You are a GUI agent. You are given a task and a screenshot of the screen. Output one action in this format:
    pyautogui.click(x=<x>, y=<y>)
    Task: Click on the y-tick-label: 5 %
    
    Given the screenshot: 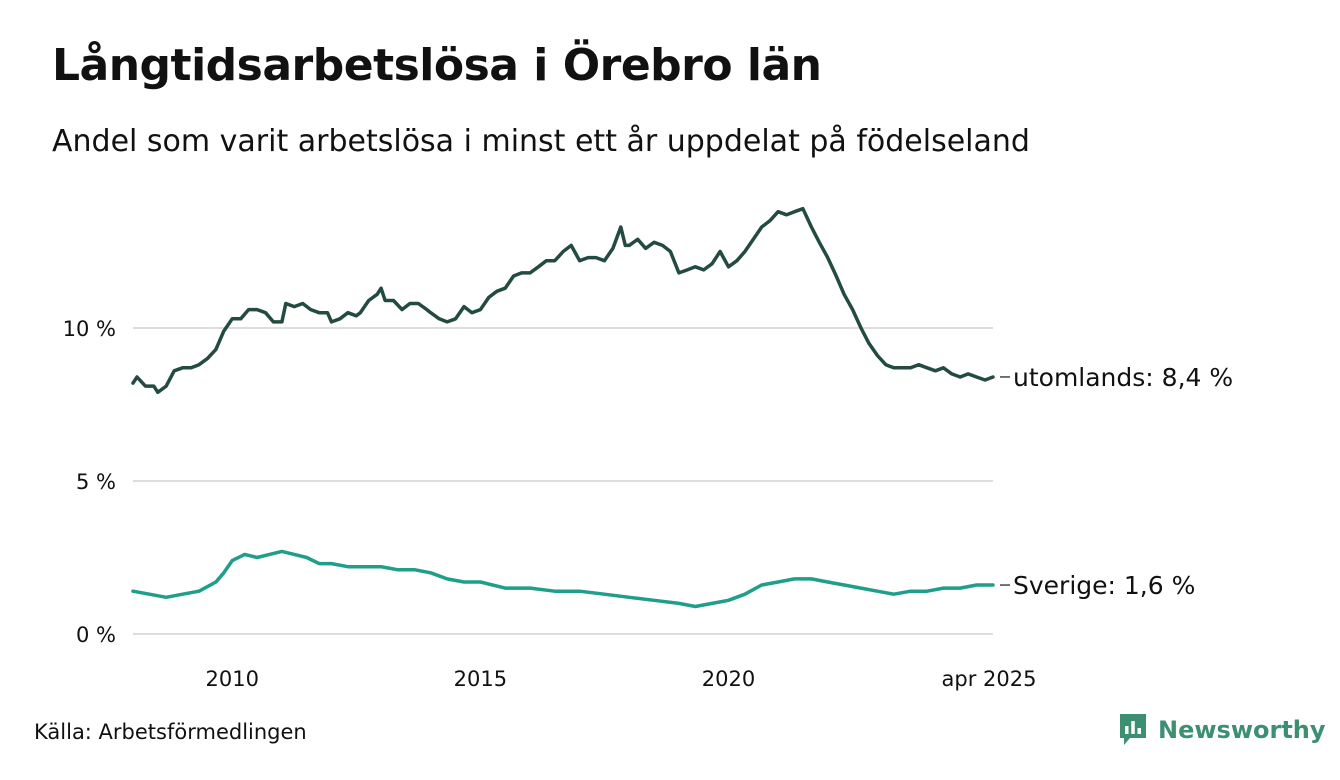 What is the action you would take?
    pyautogui.click(x=96, y=482)
    